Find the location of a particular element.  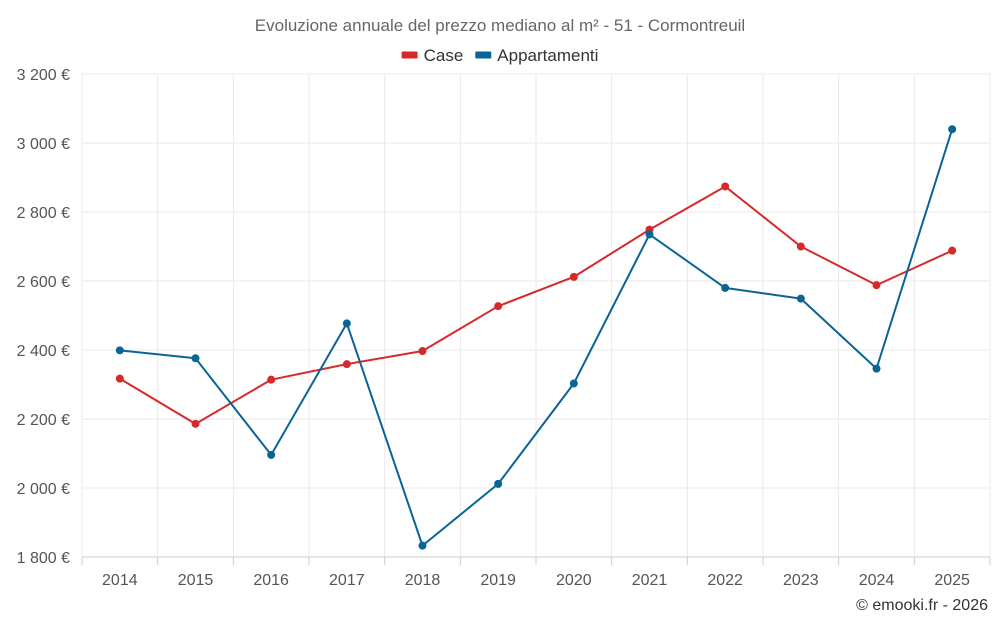

x-tick-label: 2020 is located at coordinates (574, 580).